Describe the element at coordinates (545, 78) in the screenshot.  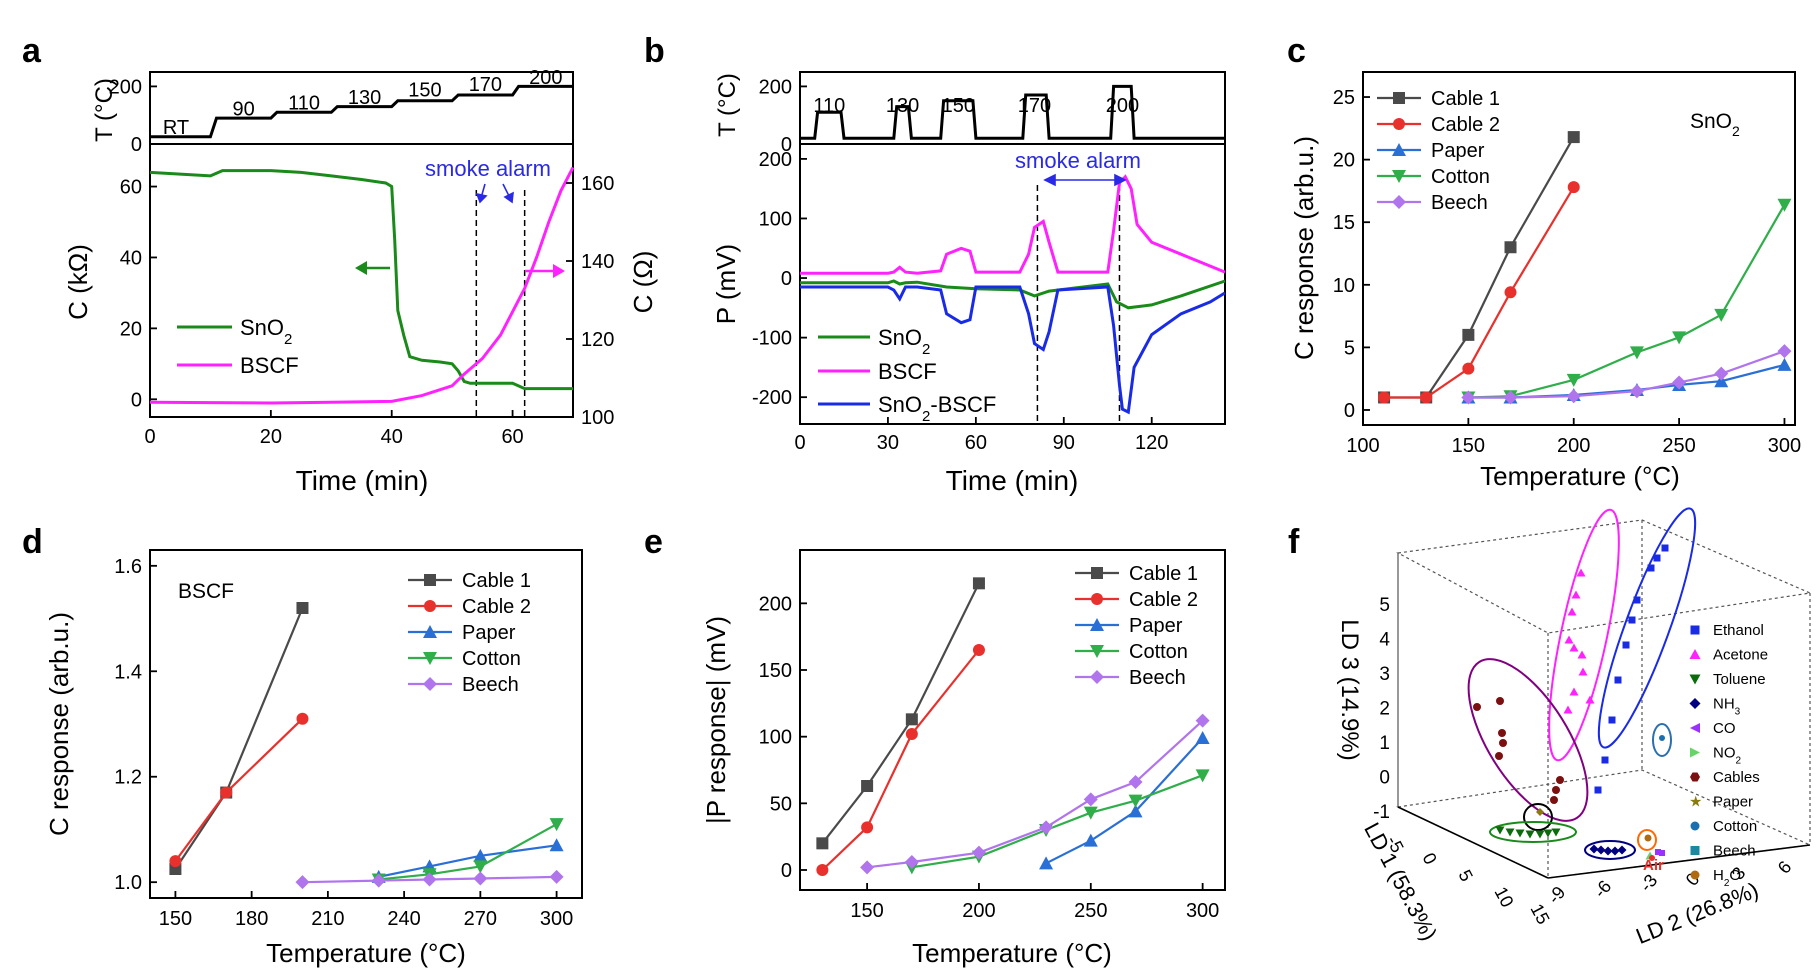
I see `panel-a-step-label: 200` at that location.